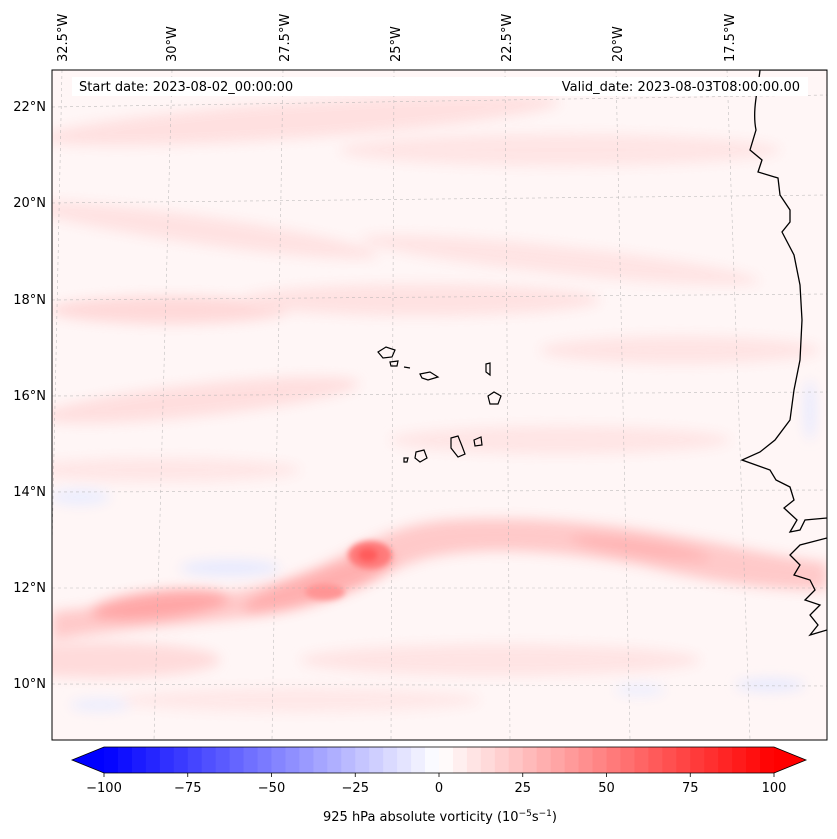 The height and width of the screenshot is (839, 837). I want to click on lon-label: 32.5°W, so click(63, 38).